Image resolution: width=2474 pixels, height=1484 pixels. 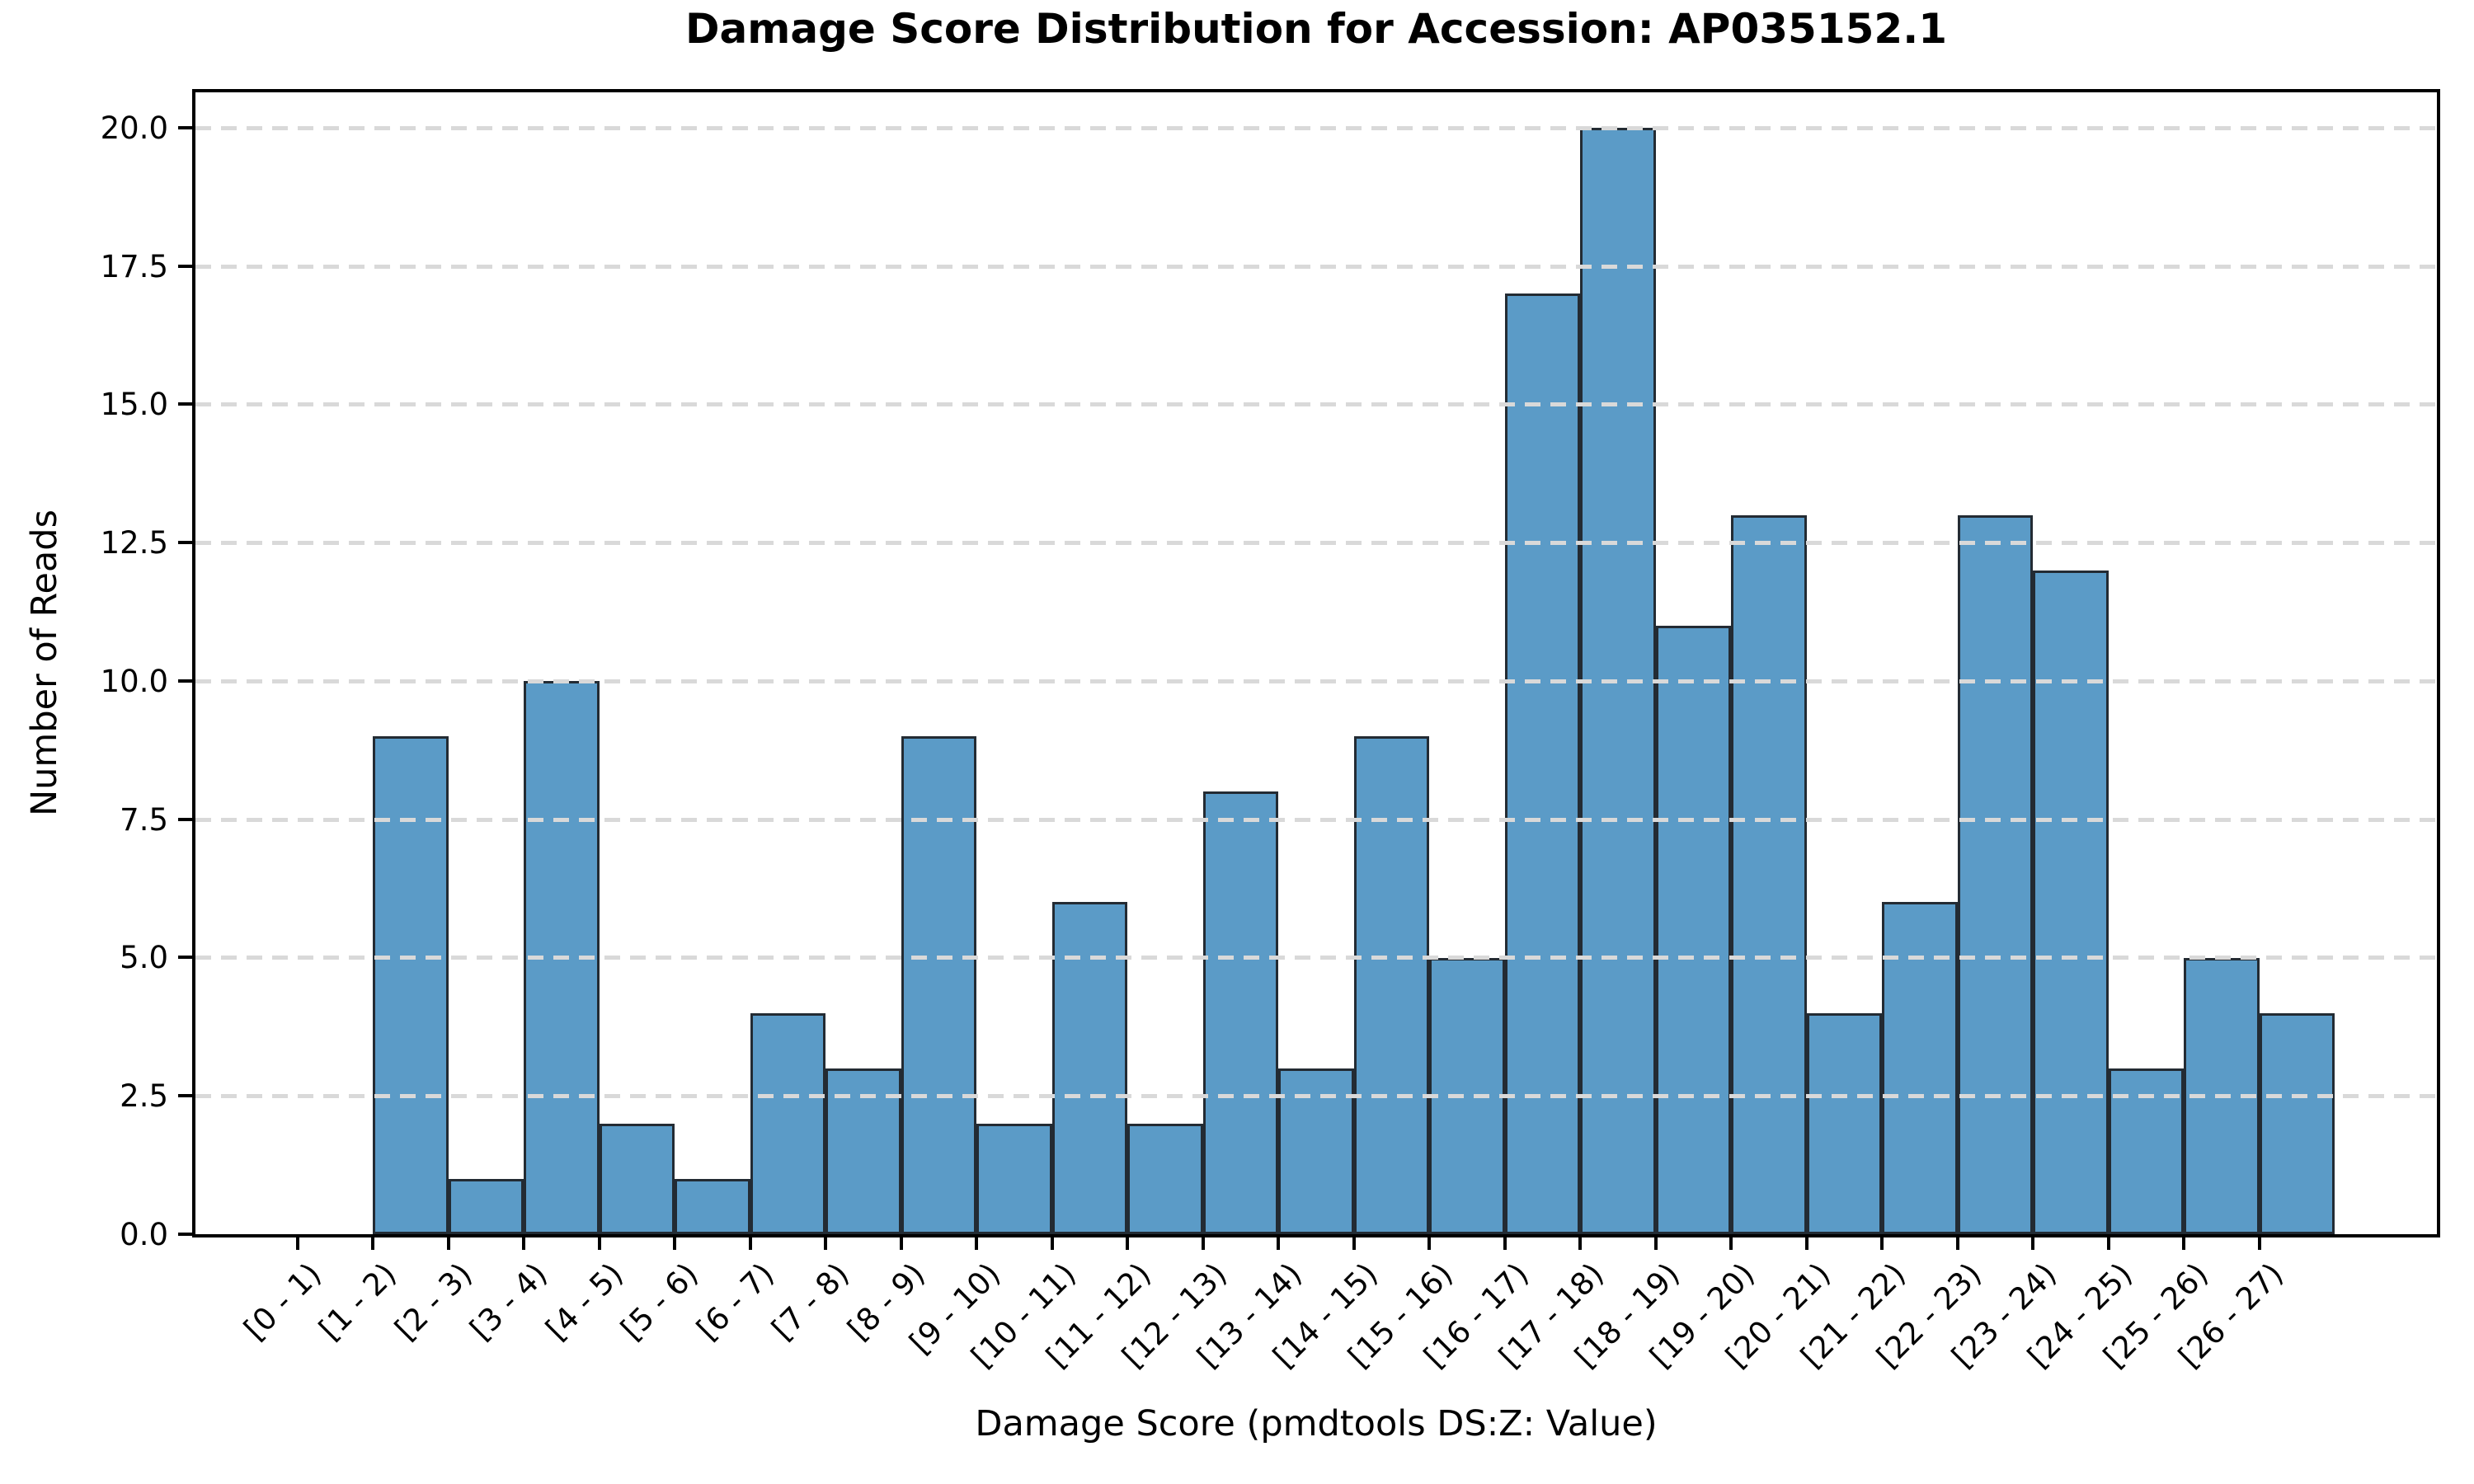 I want to click on y-tick-label: 0.0, so click(x=144, y=1234).